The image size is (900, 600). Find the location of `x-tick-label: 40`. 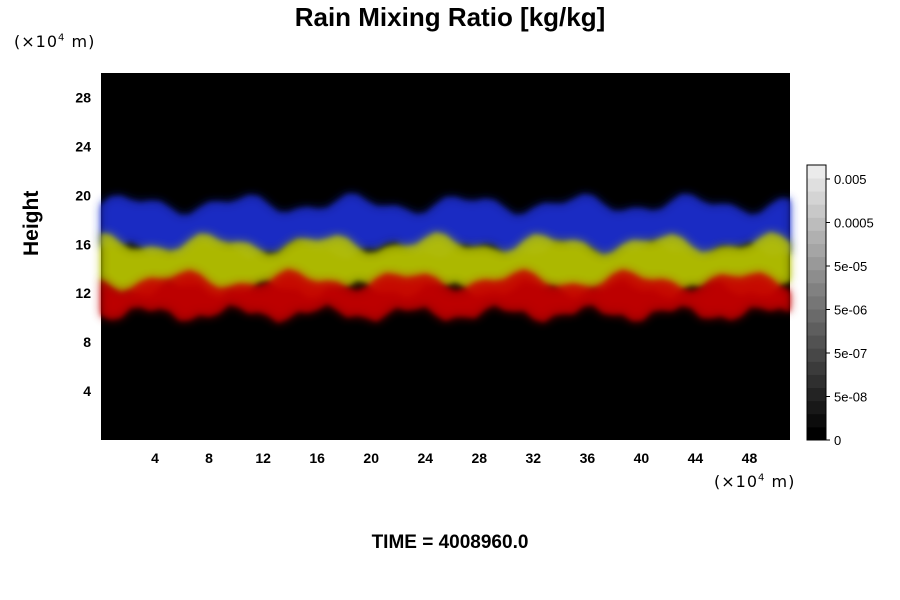

x-tick-label: 40 is located at coordinates (642, 458).